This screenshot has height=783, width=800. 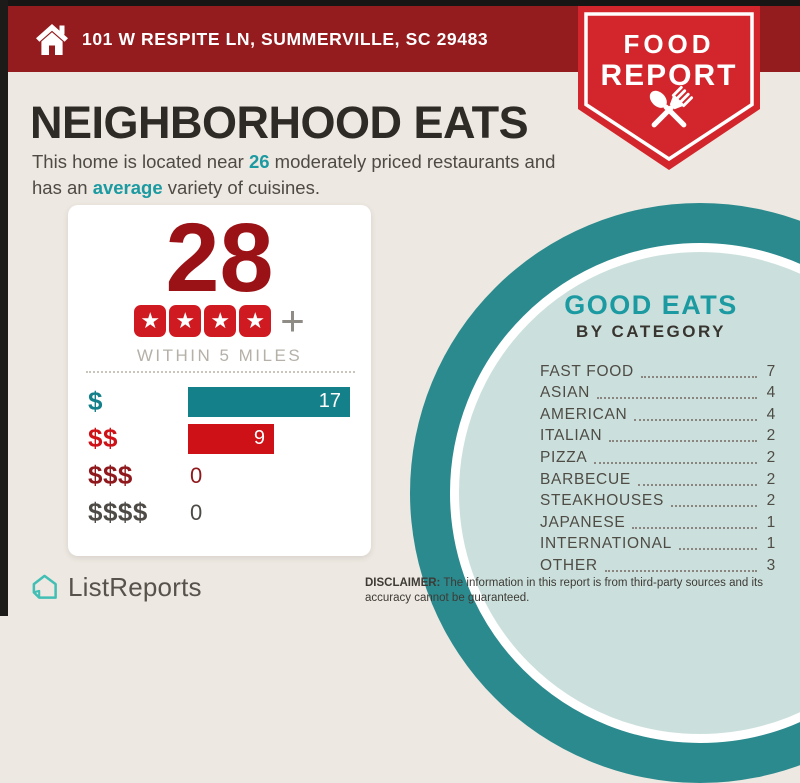 I want to click on category-row: INTERNATIONAL 1, so click(x=658, y=543).